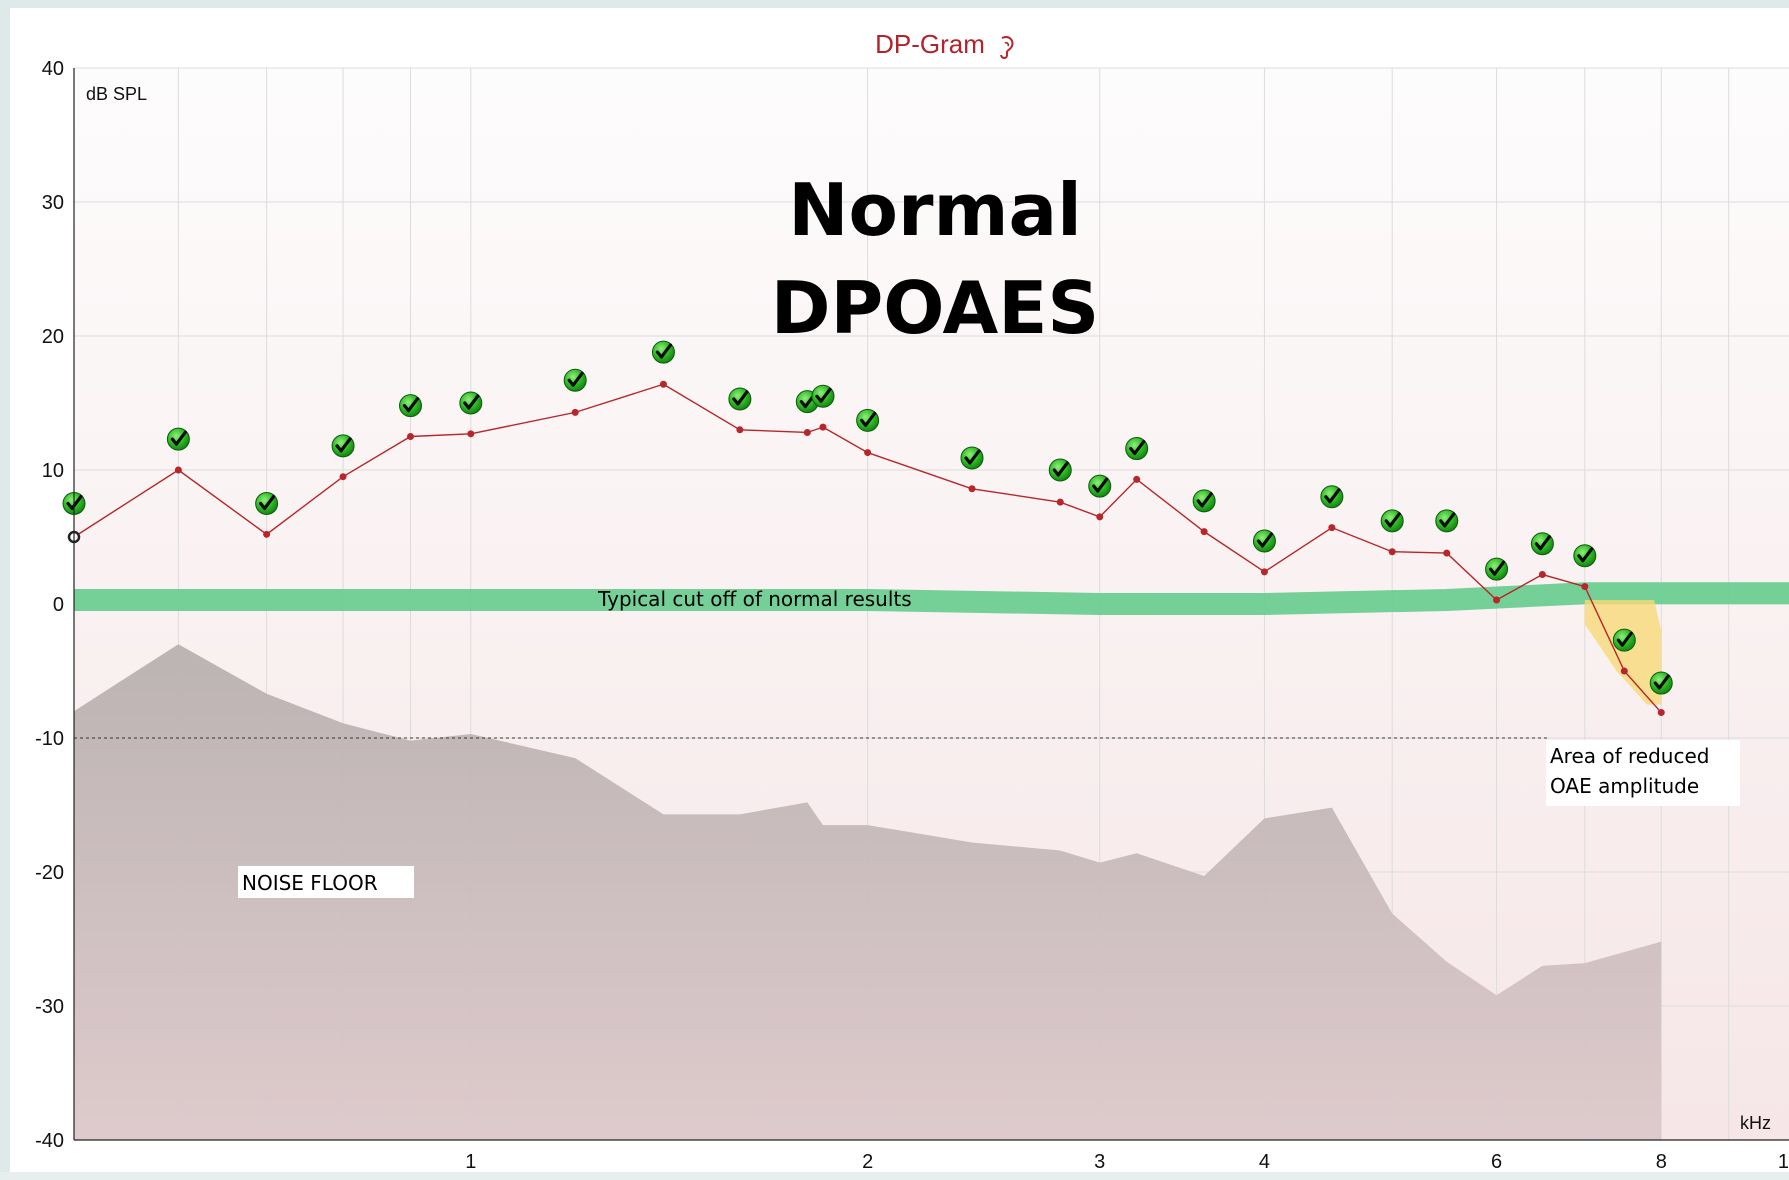 Image resolution: width=1789 pixels, height=1180 pixels. Describe the element at coordinates (49, 739) in the screenshot. I see `y-tick-label: -10` at that location.